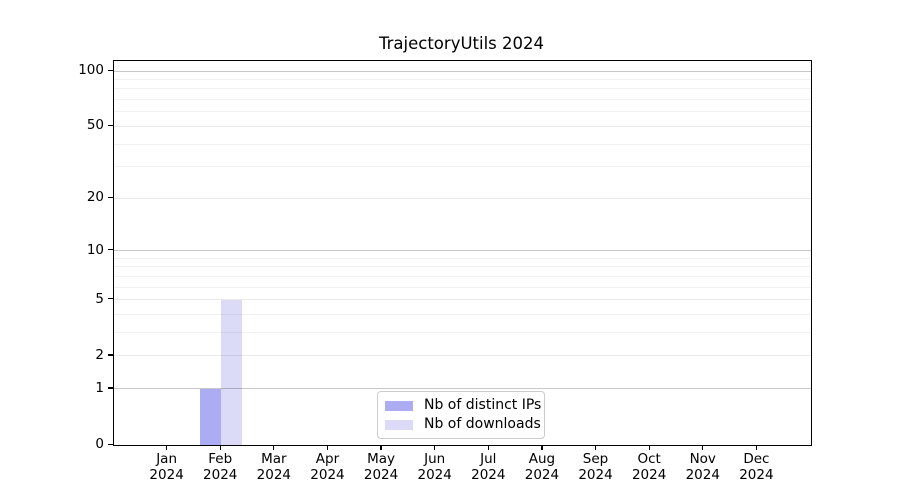 This screenshot has width=900, height=500. I want to click on legend-item-downloads: Nb of downloads, so click(463, 424).